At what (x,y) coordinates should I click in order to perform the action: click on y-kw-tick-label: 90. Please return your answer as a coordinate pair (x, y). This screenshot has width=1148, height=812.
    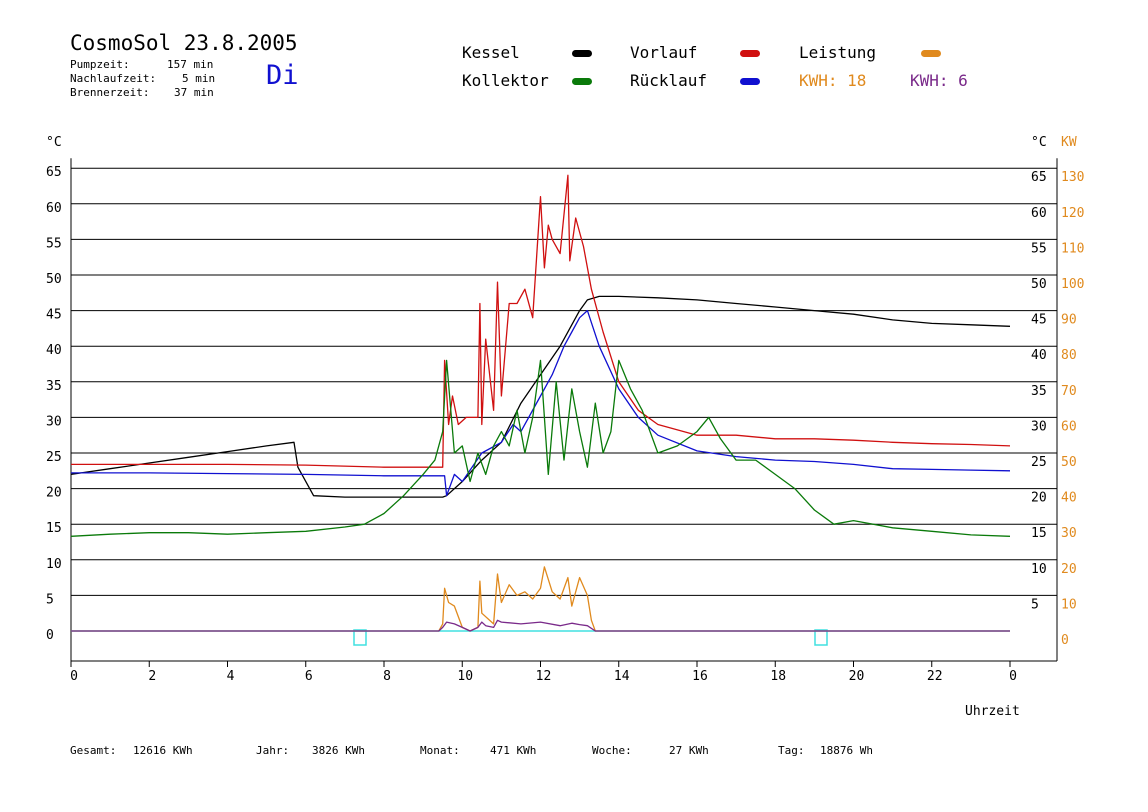
    Looking at the image, I should click on (1069, 320).